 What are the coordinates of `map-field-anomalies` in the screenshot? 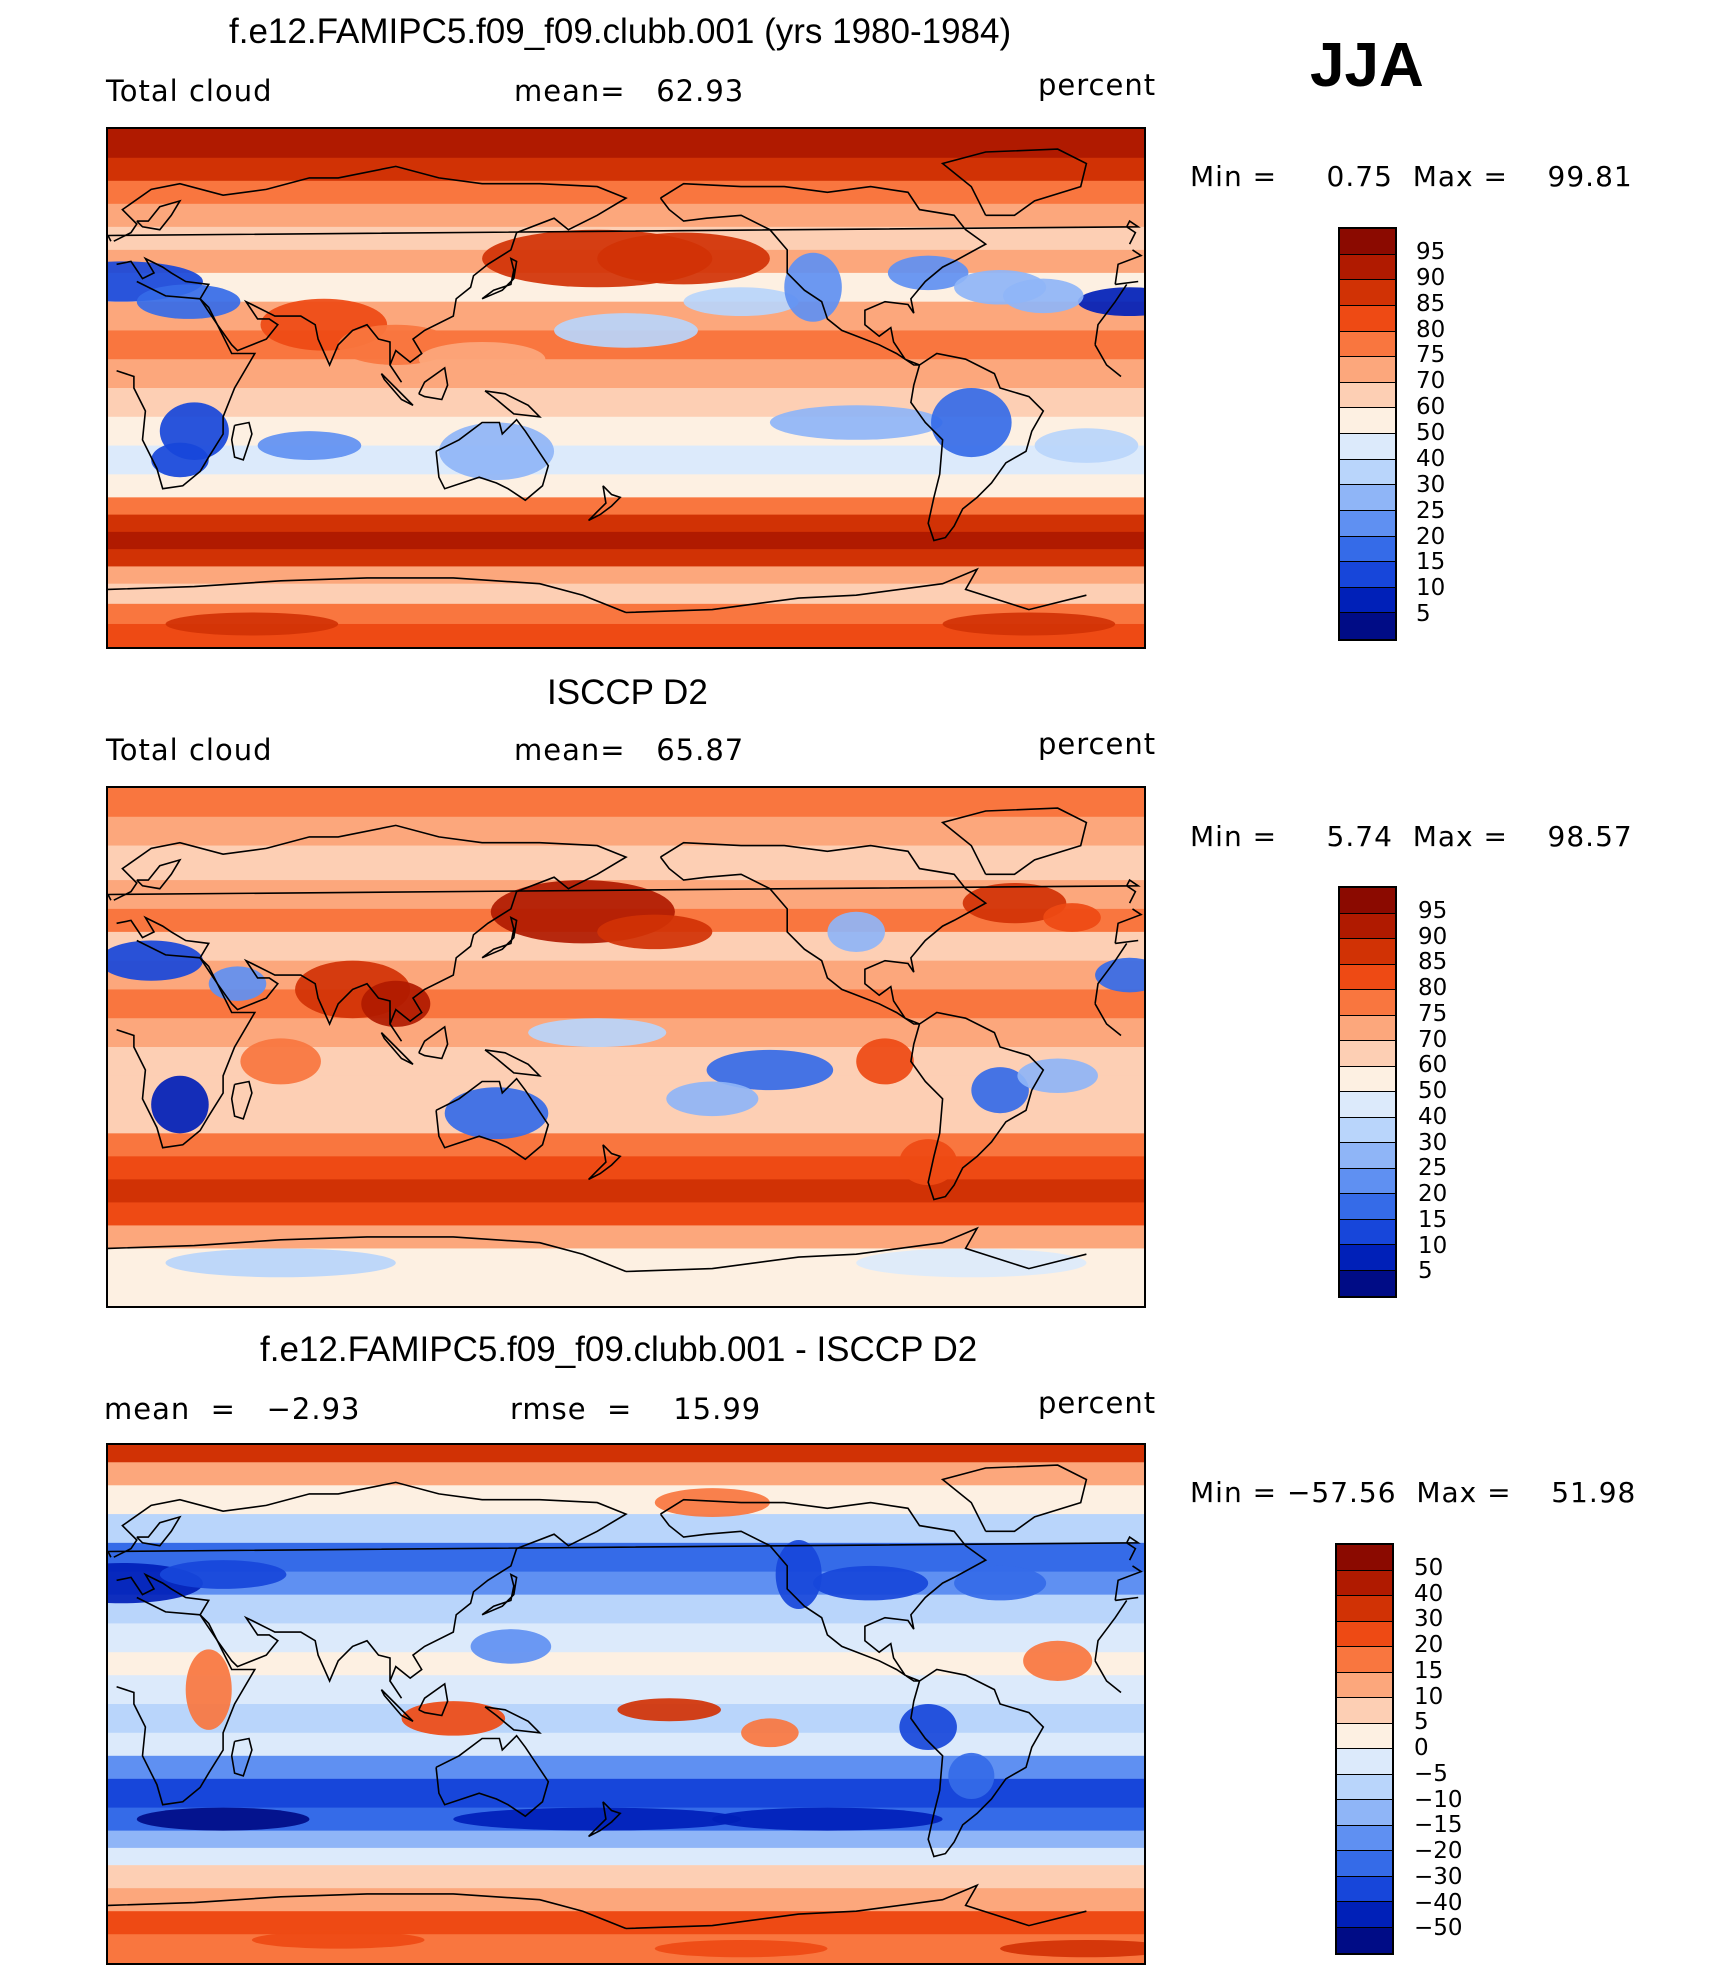 It's located at (626, 432).